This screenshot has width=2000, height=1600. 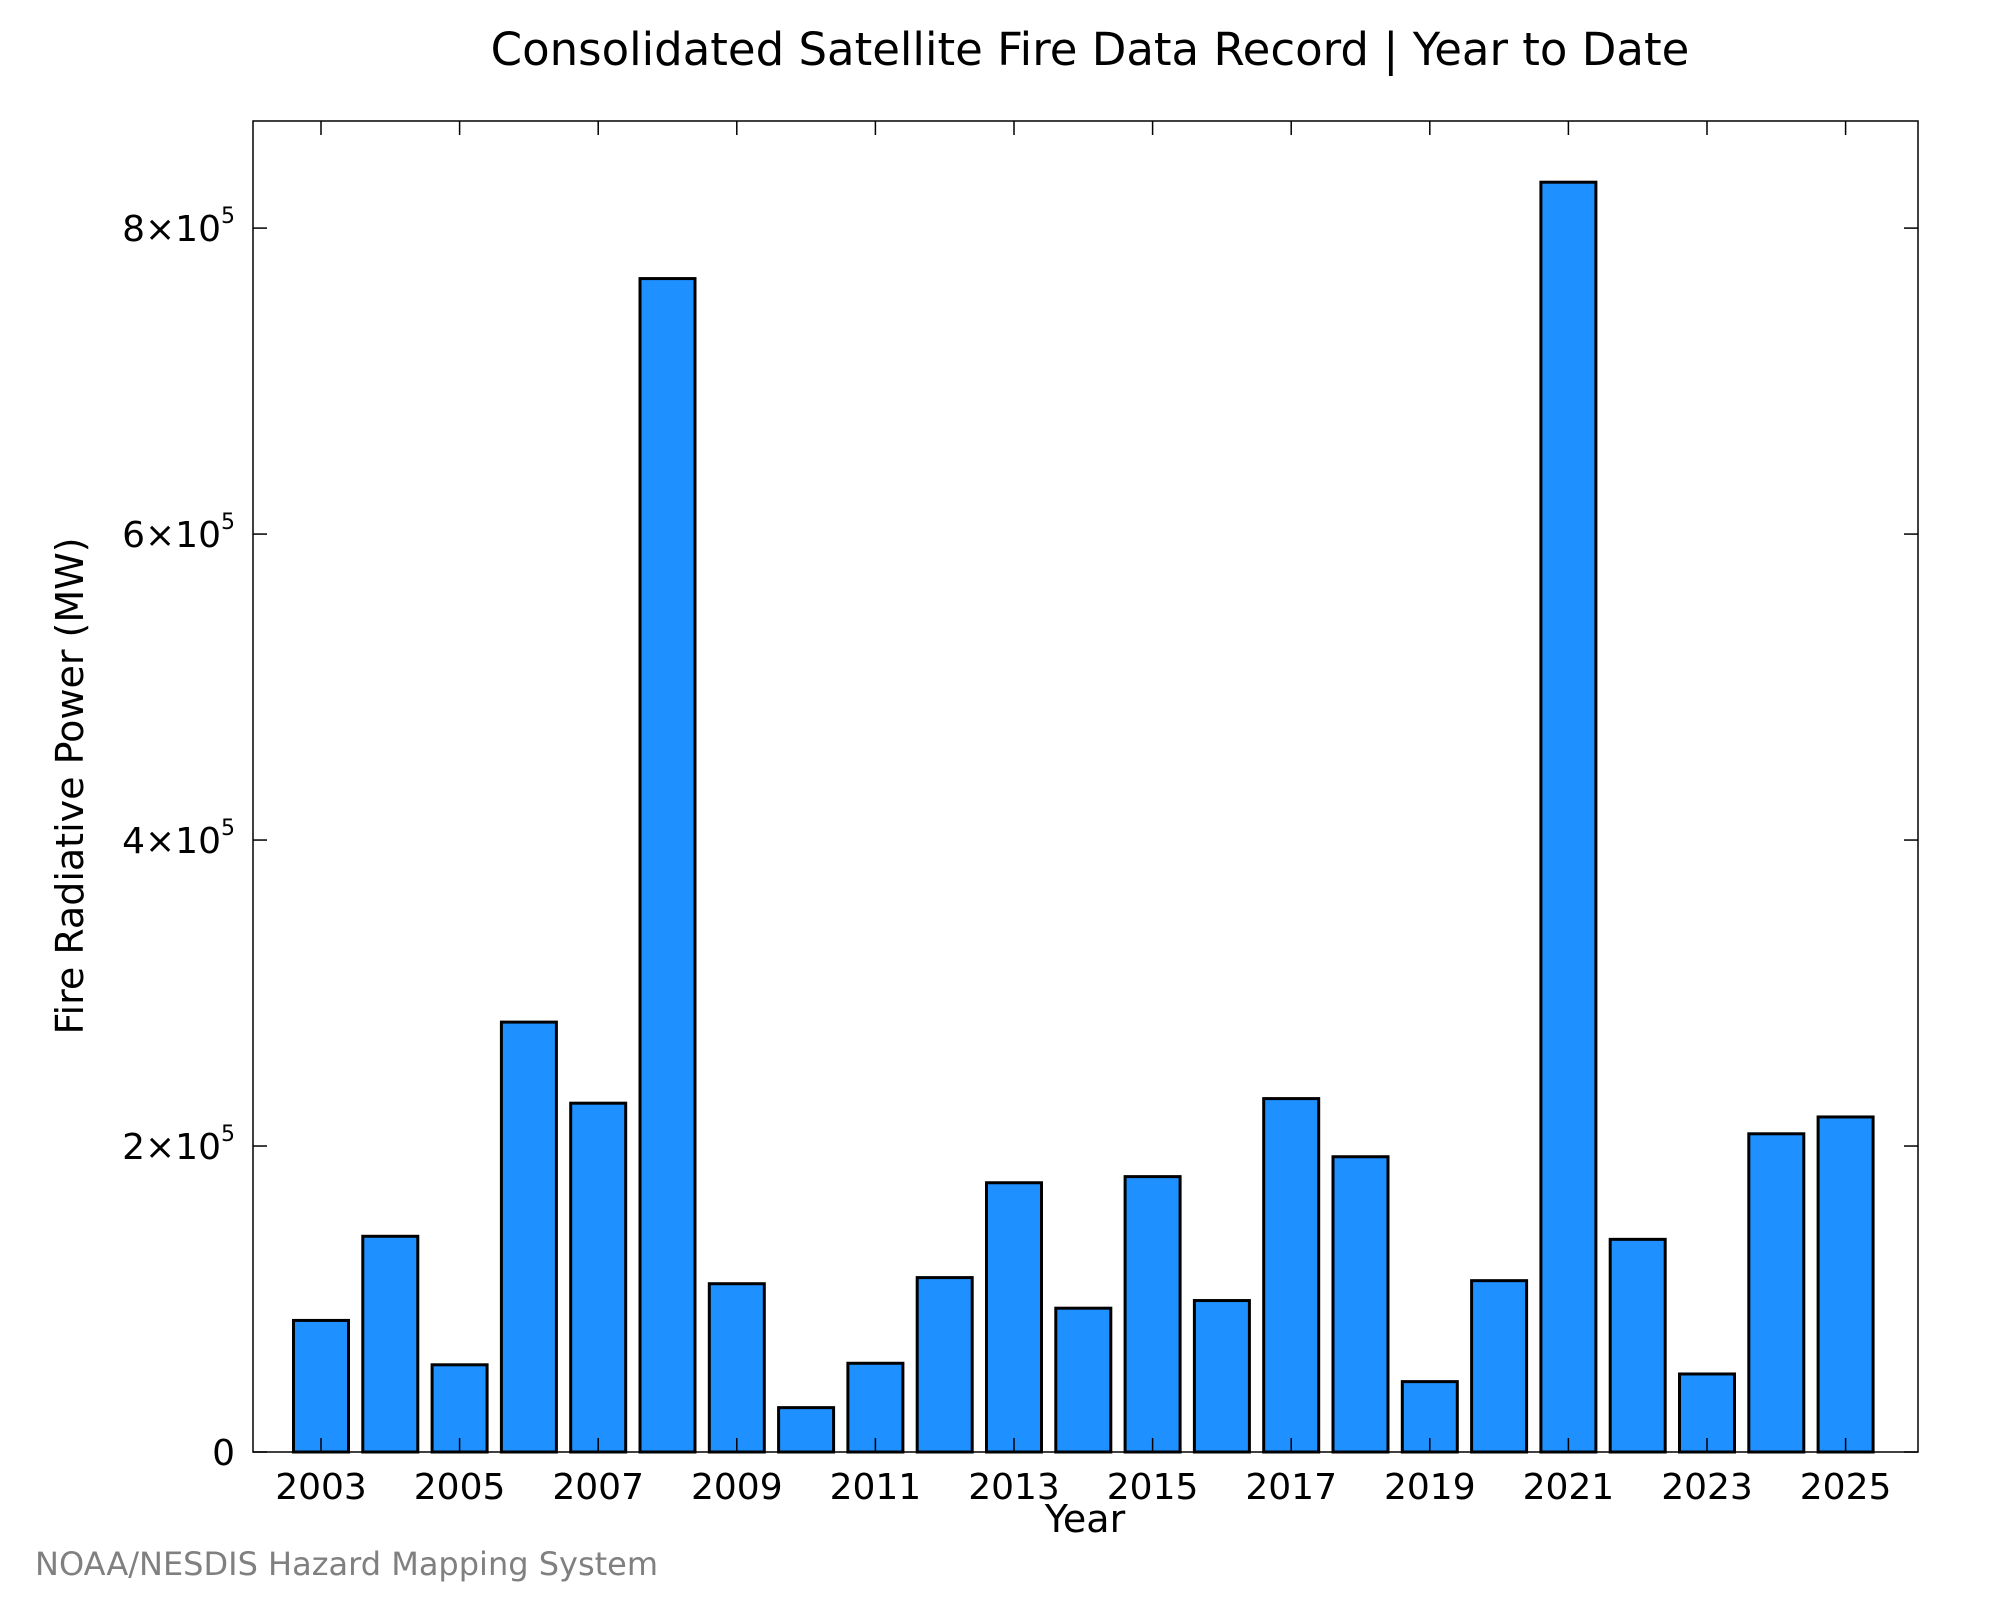 What do you see at coordinates (1291, 1275) in the screenshot?
I see `bar-2017` at bounding box center [1291, 1275].